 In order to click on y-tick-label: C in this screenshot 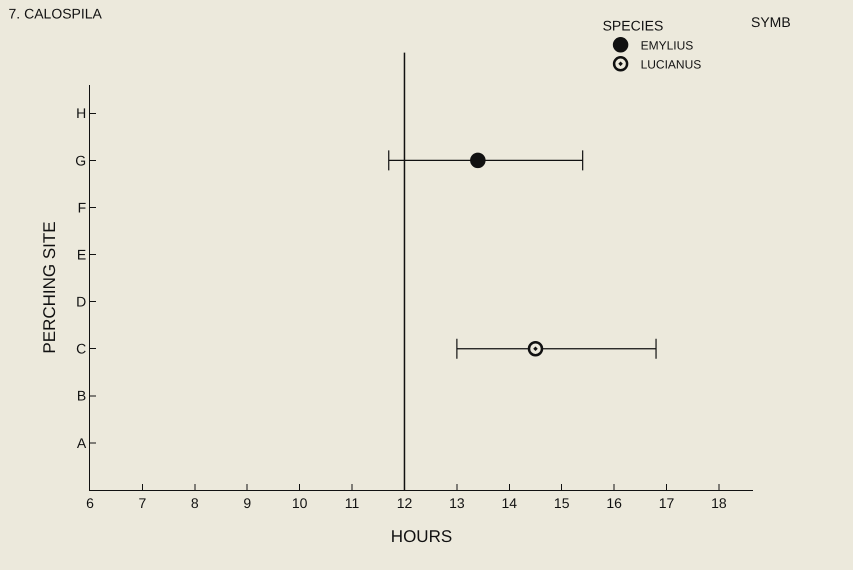, I will do `click(81, 348)`.